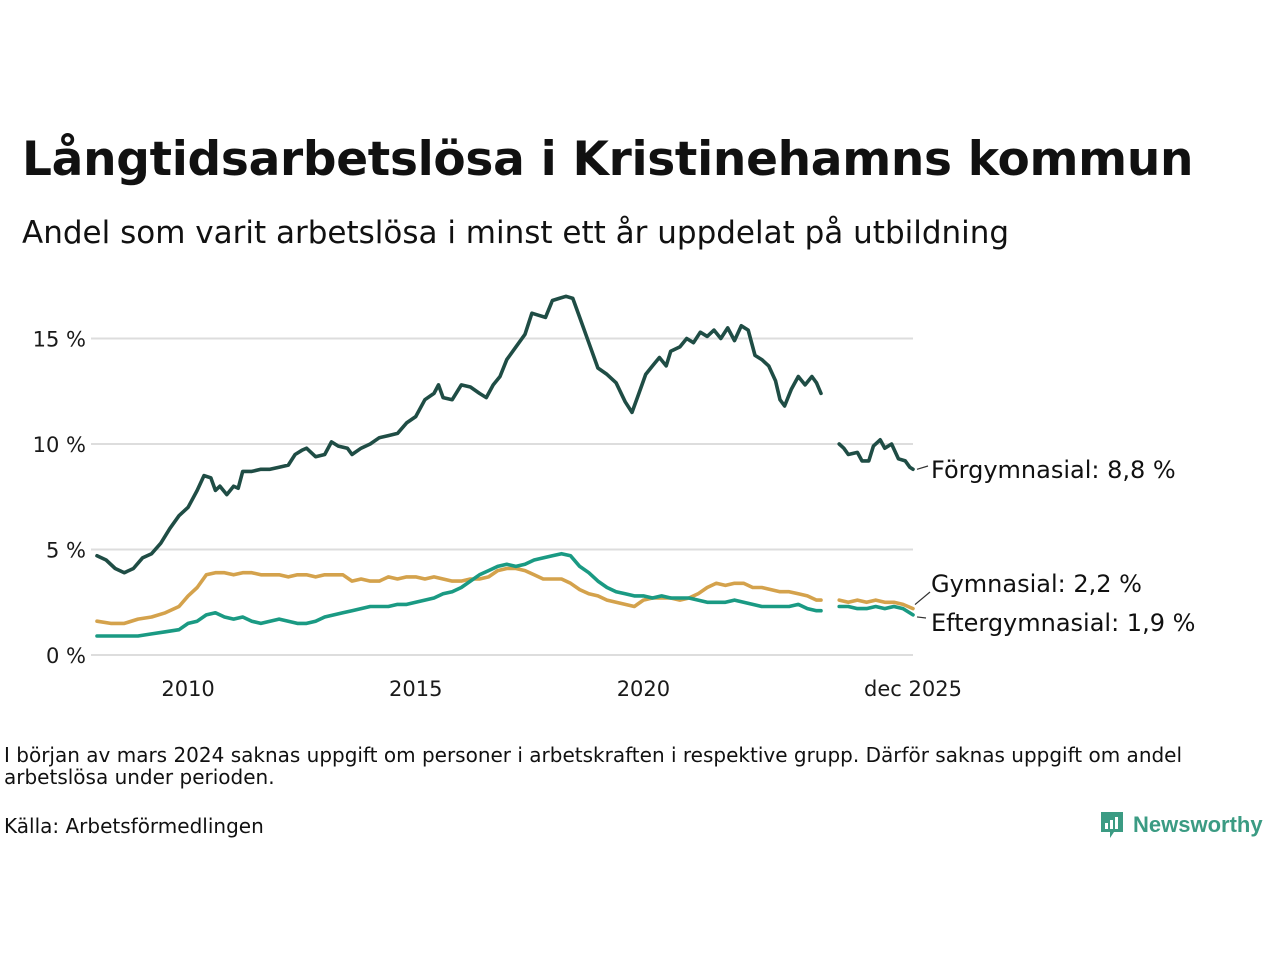 The height and width of the screenshot is (960, 1280). What do you see at coordinates (561, 689) in the screenshot?
I see `x-axis-labels: 2010 2015 2020 dec 2025` at bounding box center [561, 689].